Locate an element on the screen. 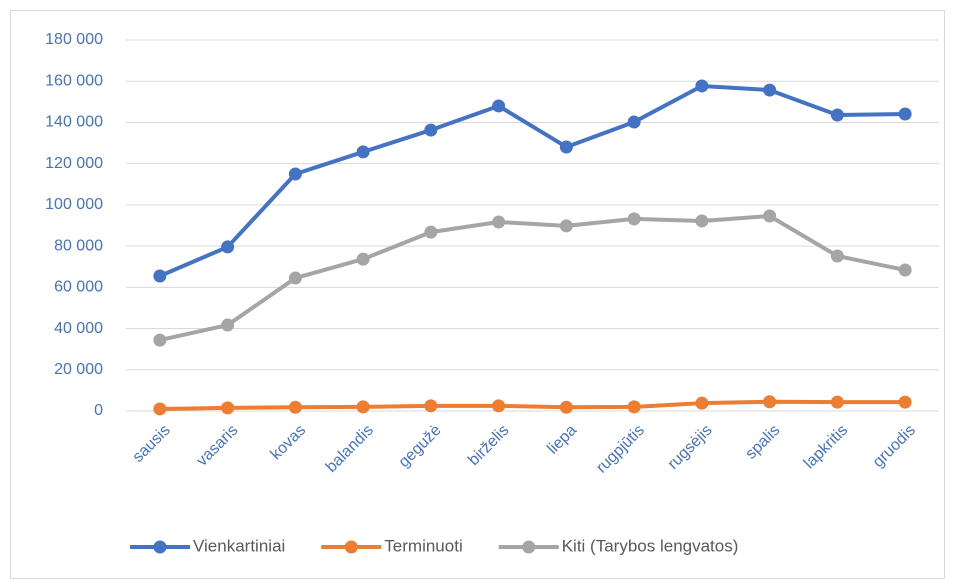 This screenshot has height=581, width=956. legend-label: Vienkartiniai is located at coordinates (239, 545).